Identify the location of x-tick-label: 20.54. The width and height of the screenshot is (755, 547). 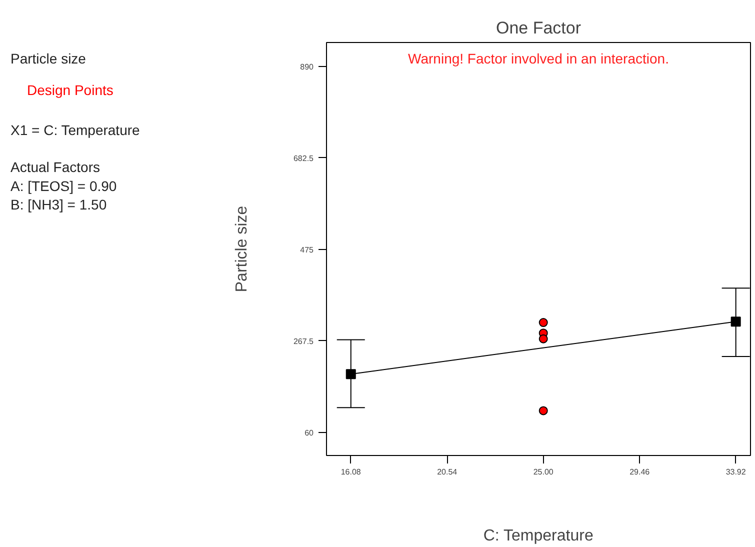
(447, 472).